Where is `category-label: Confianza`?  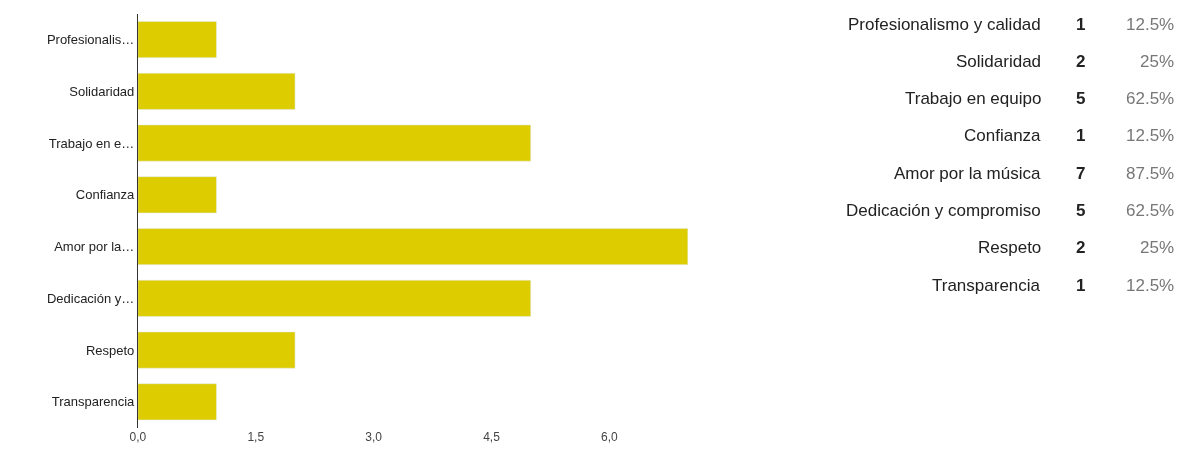 category-label: Confianza is located at coordinates (1003, 135).